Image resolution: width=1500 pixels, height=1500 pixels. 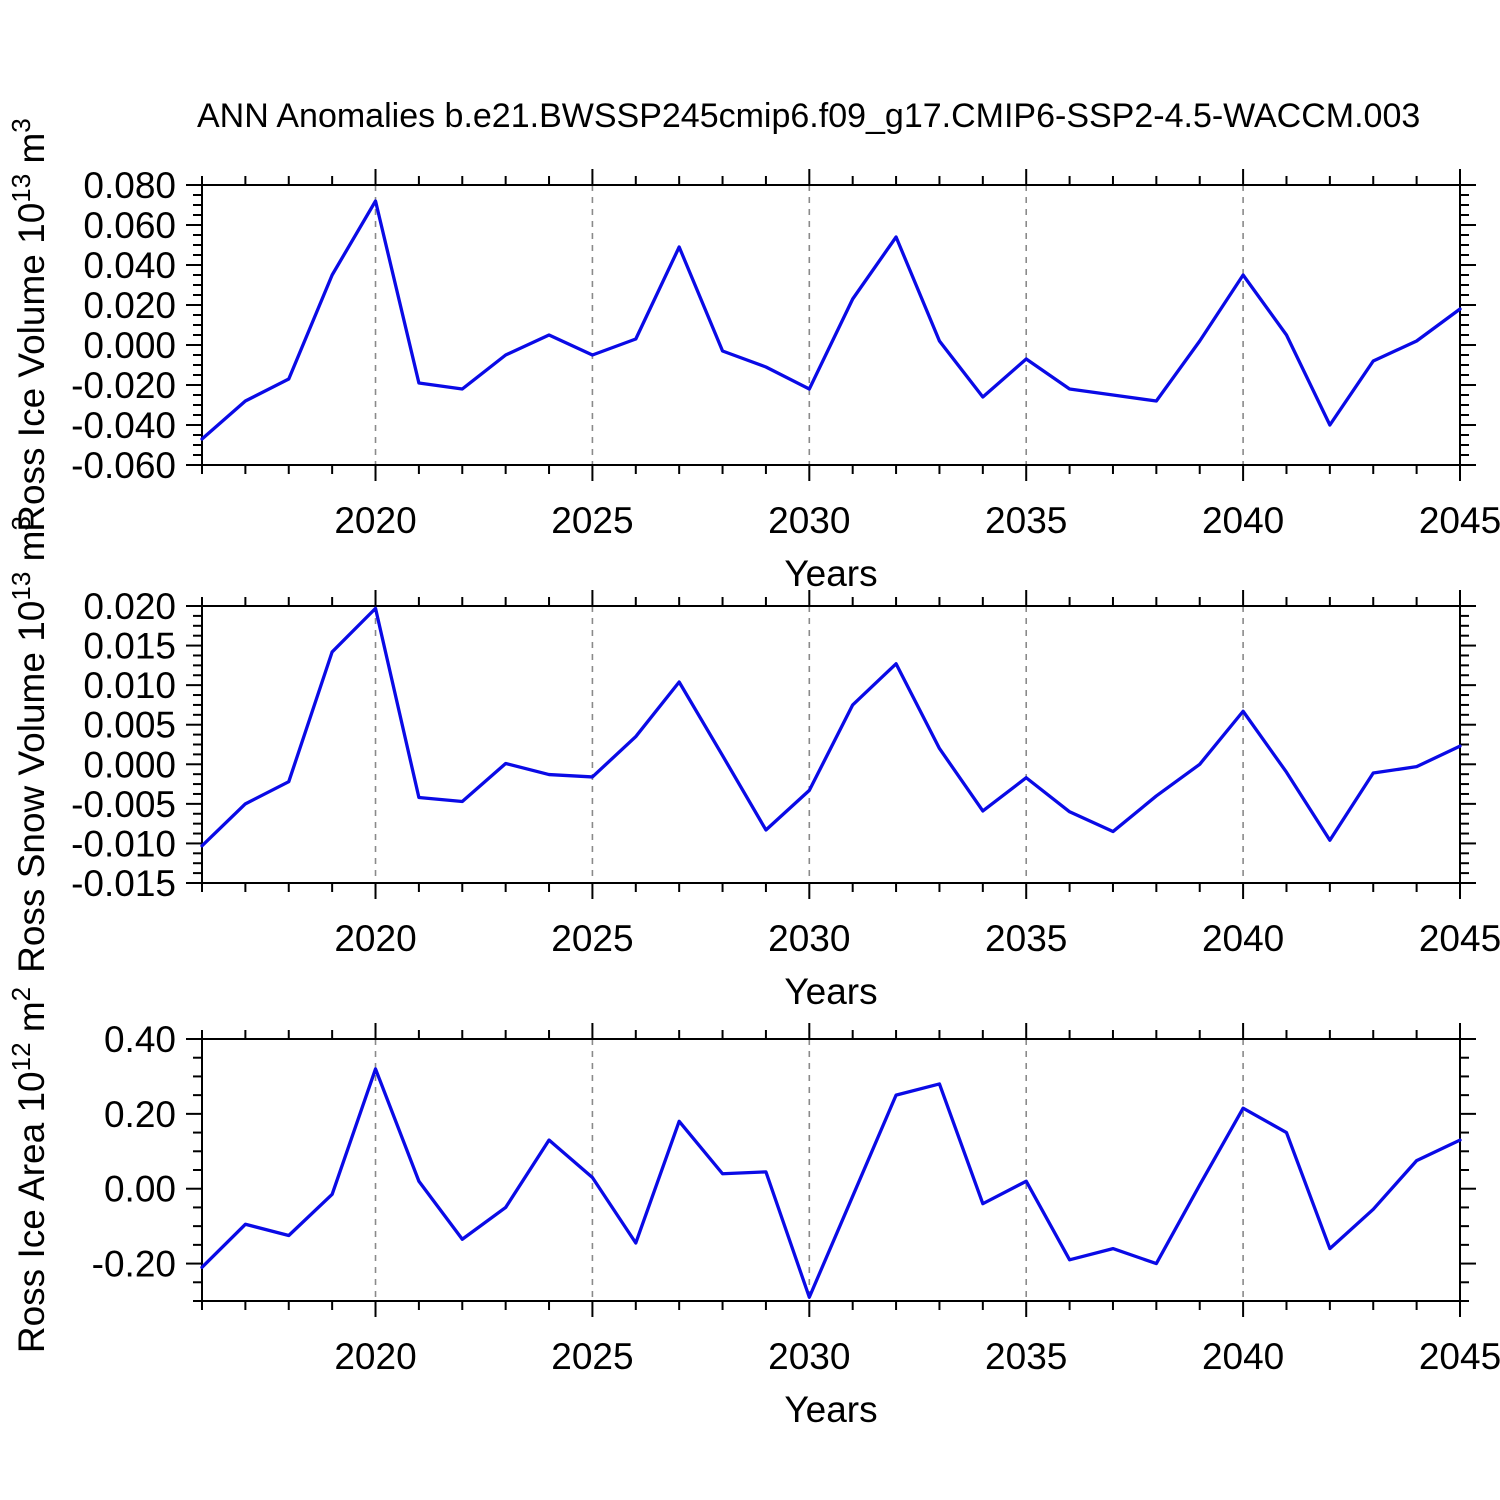 What do you see at coordinates (29, 744) in the screenshot?
I see `y-axis-title: Ross Snow Volume 1013 m3` at bounding box center [29, 744].